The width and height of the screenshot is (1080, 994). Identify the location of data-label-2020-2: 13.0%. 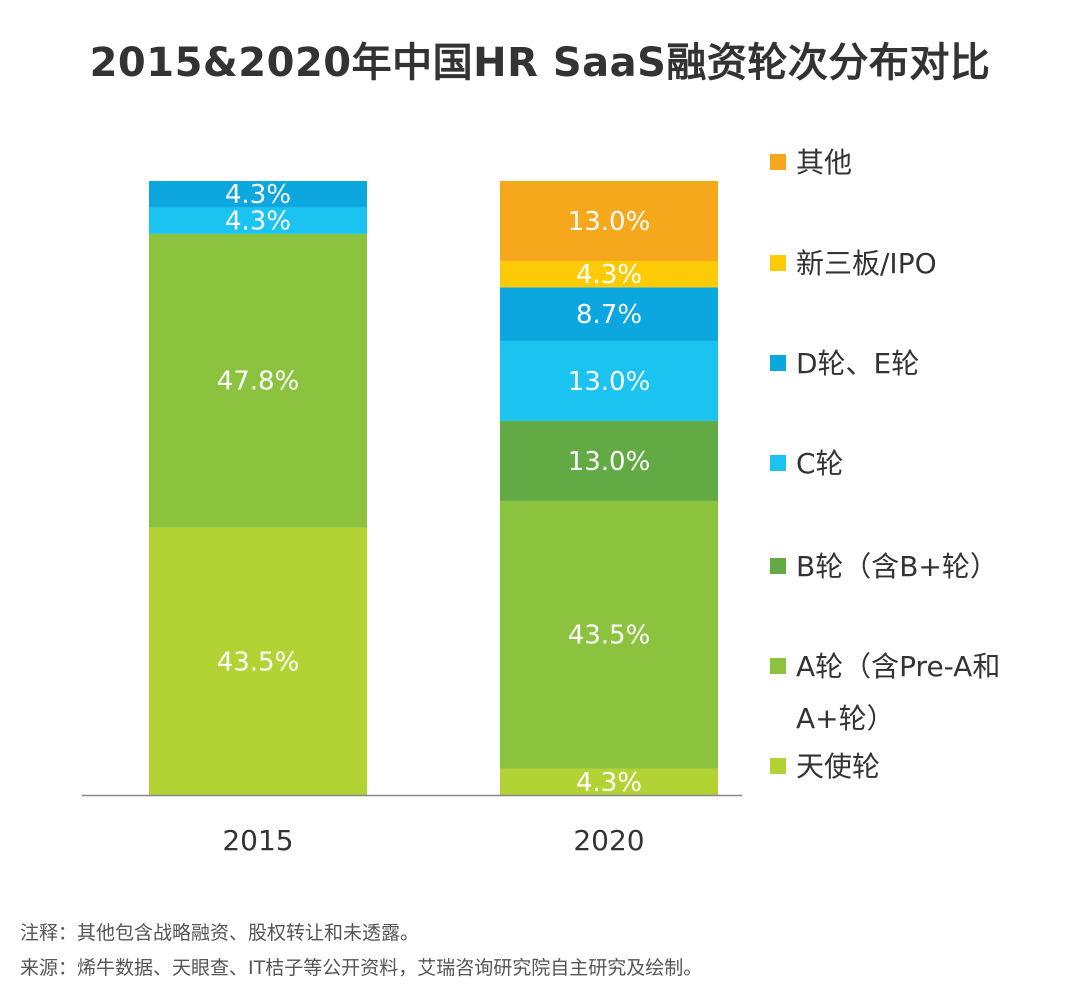
(609, 462).